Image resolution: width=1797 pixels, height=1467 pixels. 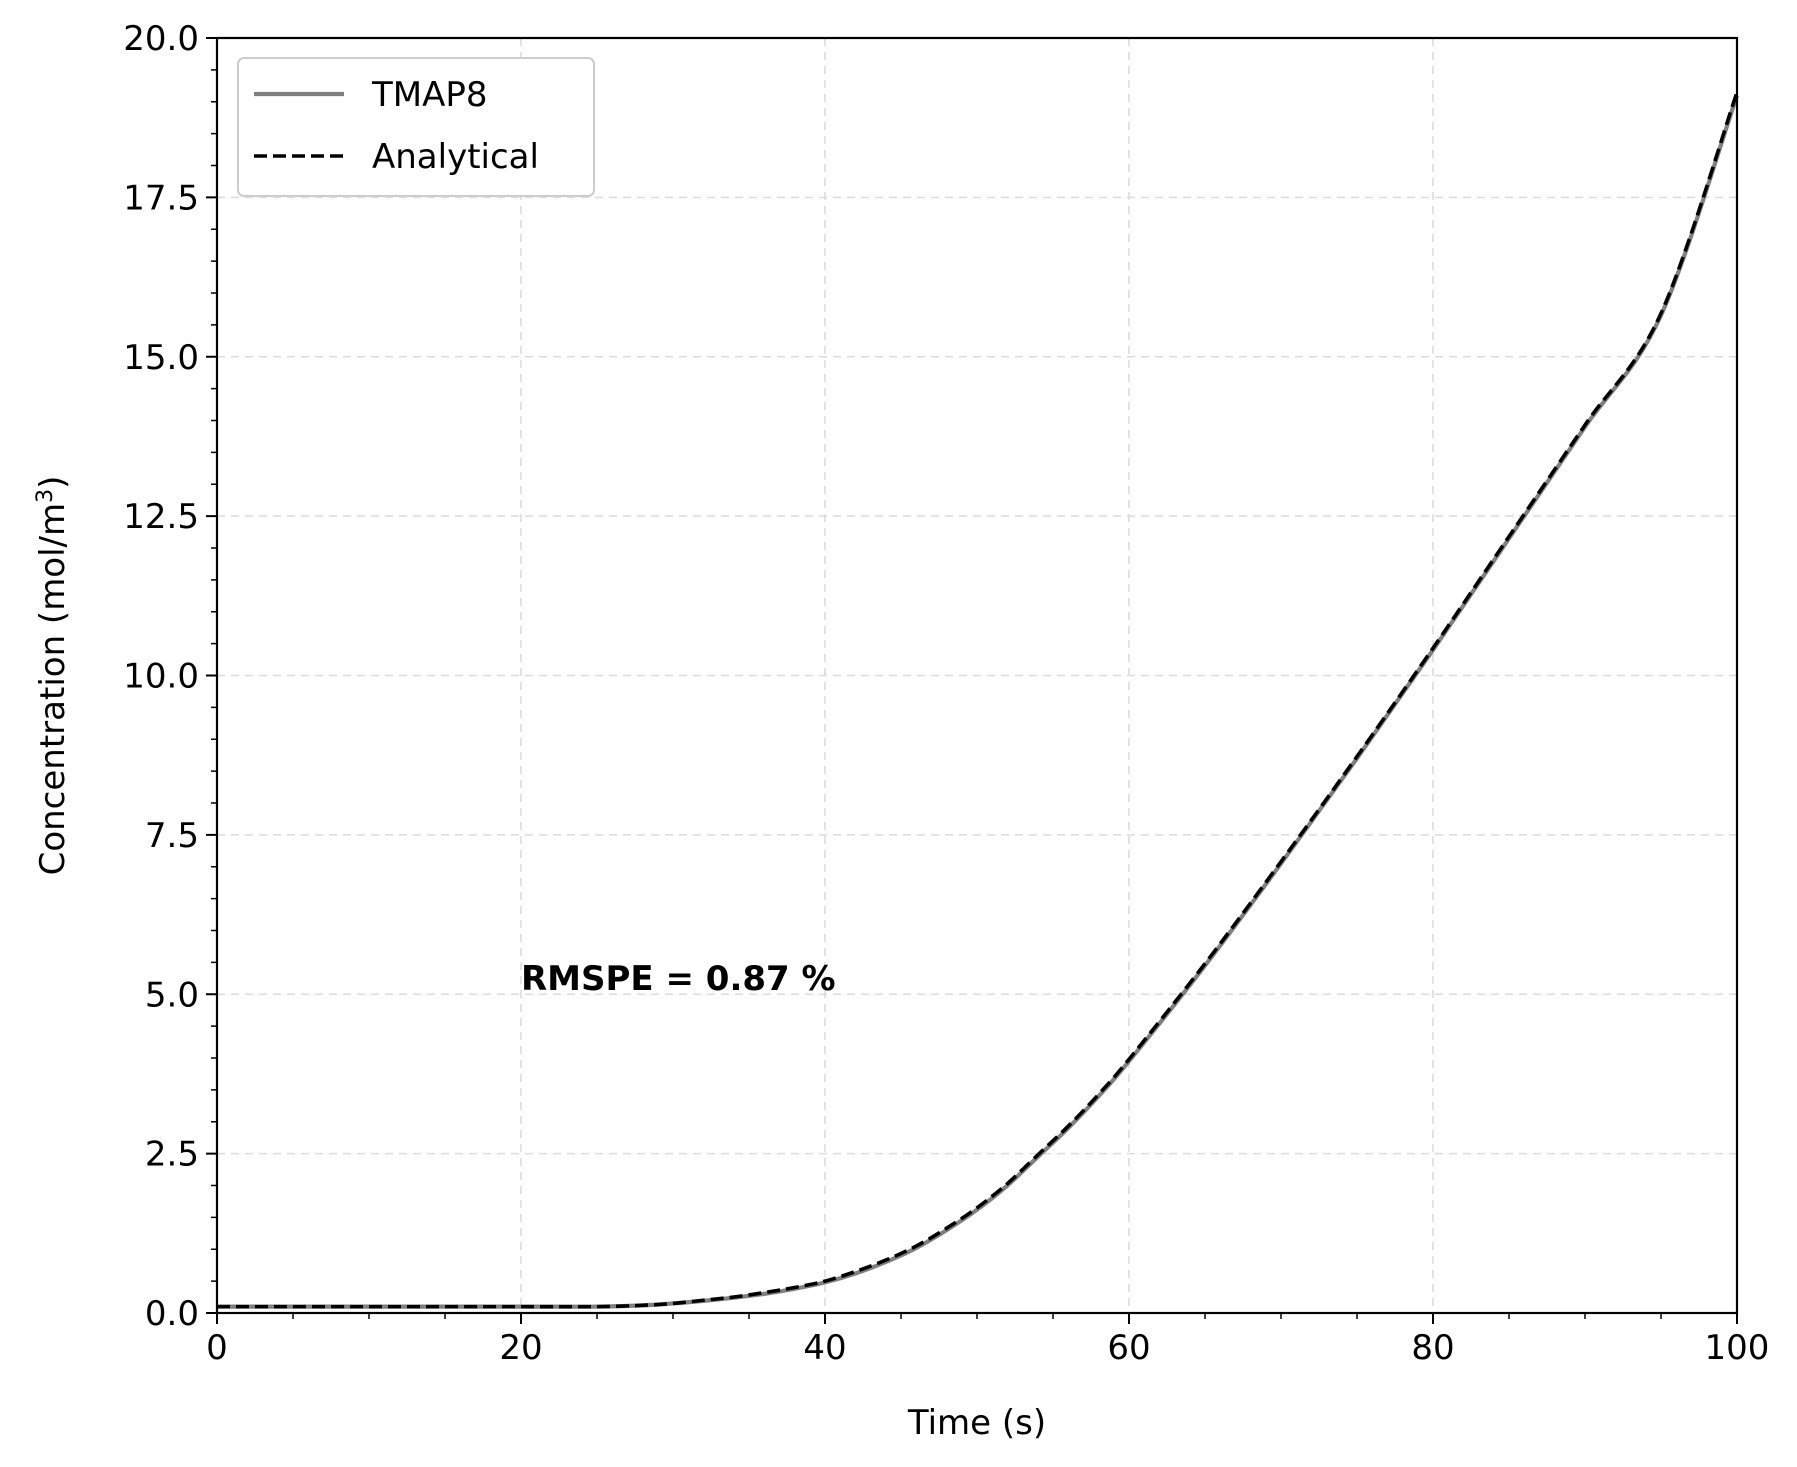 What do you see at coordinates (172, 995) in the screenshot?
I see `y-tick-label: 5.0` at bounding box center [172, 995].